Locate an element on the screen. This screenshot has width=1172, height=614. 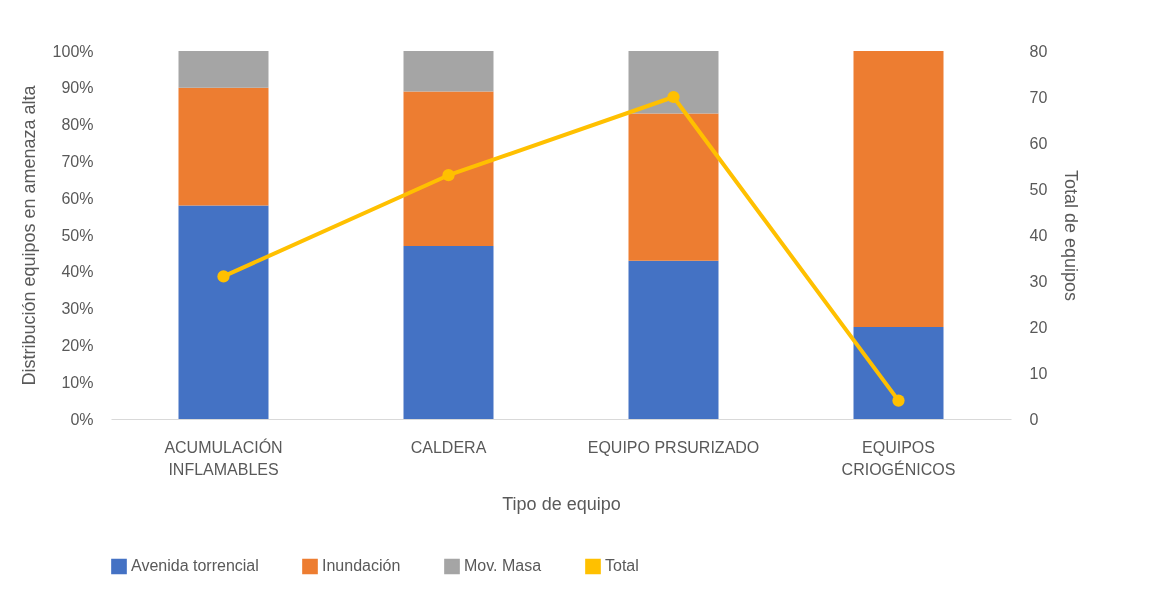
legend-label: Inundación is located at coordinates (361, 566).